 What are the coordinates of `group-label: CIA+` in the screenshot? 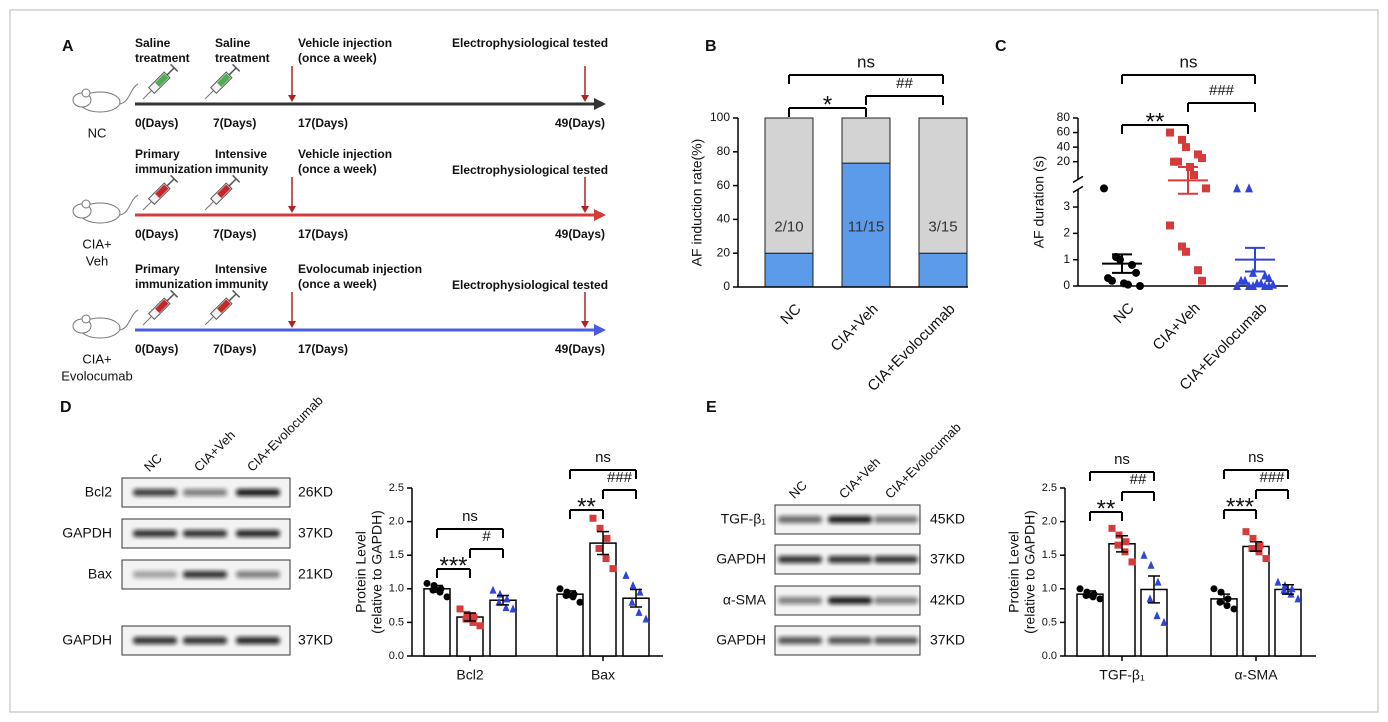 It's located at (96, 358).